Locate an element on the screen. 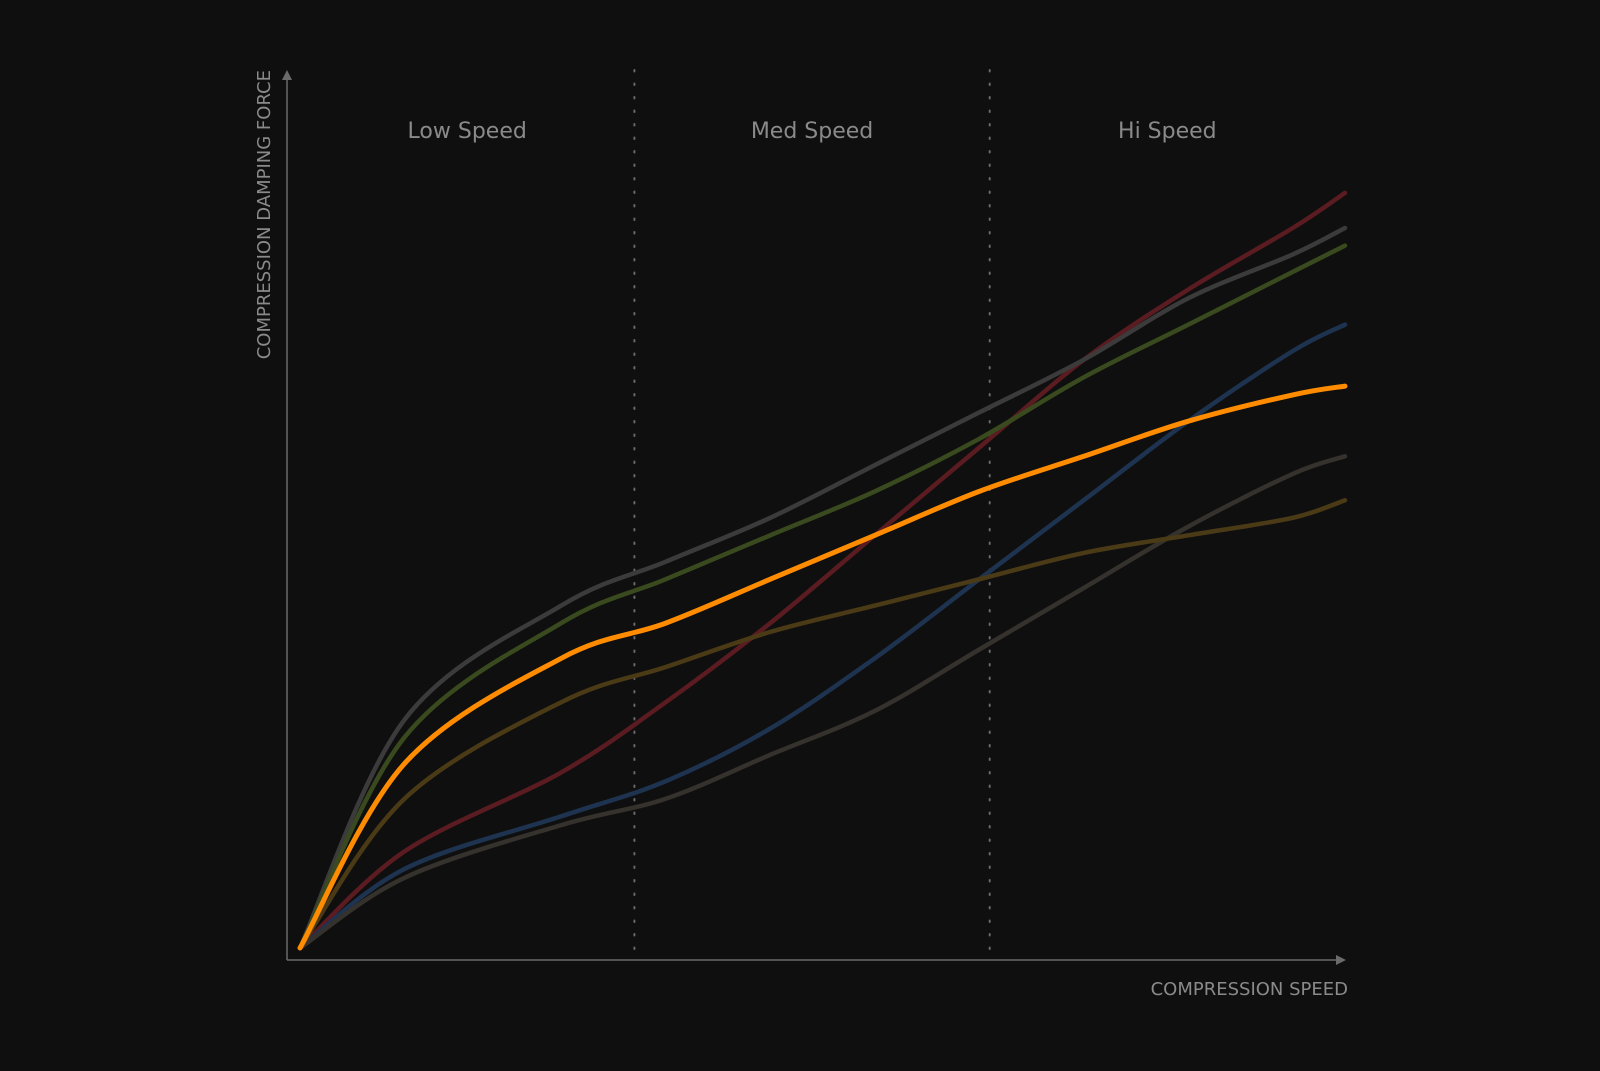  zone-label: Low Speed is located at coordinates (467, 131).